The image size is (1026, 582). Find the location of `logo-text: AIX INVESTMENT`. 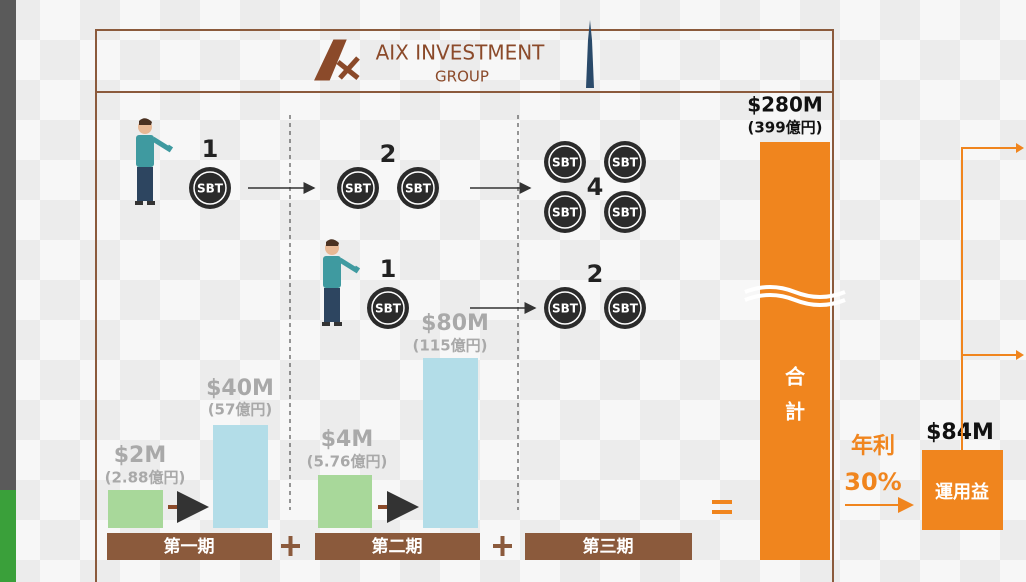

logo-text: AIX INVESTMENT is located at coordinates (461, 53).